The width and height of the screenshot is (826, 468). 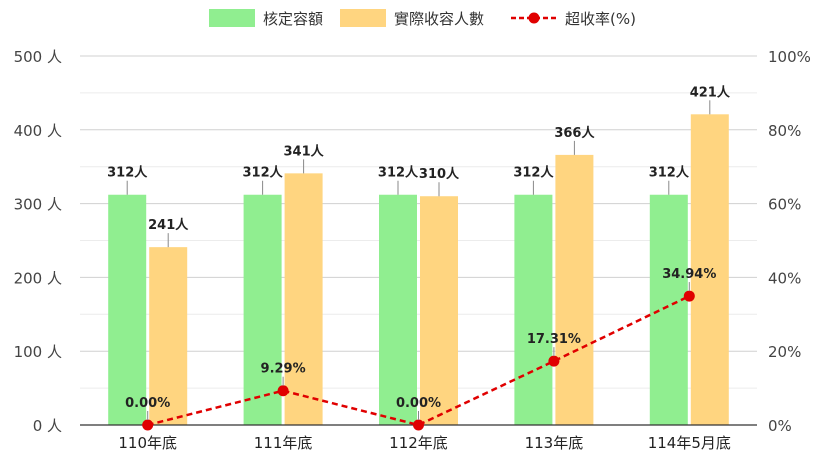 What do you see at coordinates (38, 205) in the screenshot?
I see `left-tick-label: 300 人` at bounding box center [38, 205].